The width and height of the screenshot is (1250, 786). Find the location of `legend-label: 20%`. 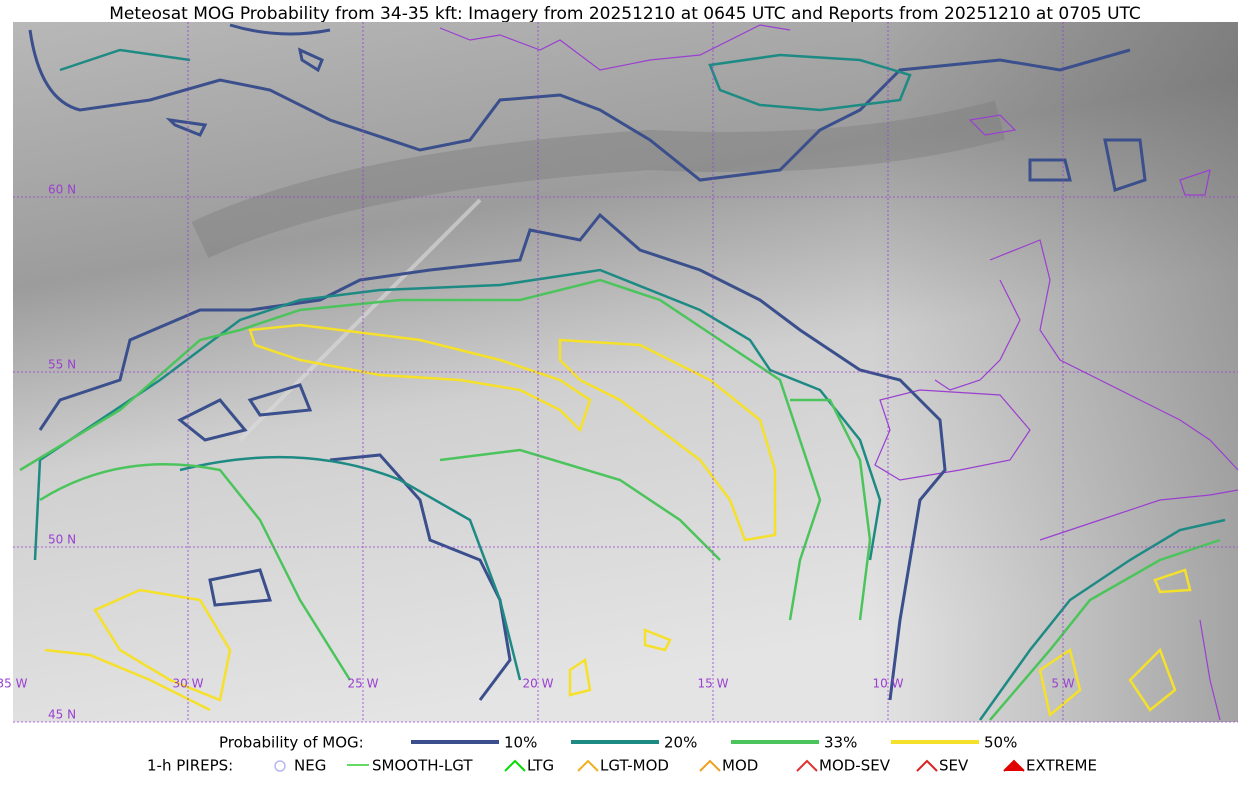

legend-label: 20% is located at coordinates (680, 743).